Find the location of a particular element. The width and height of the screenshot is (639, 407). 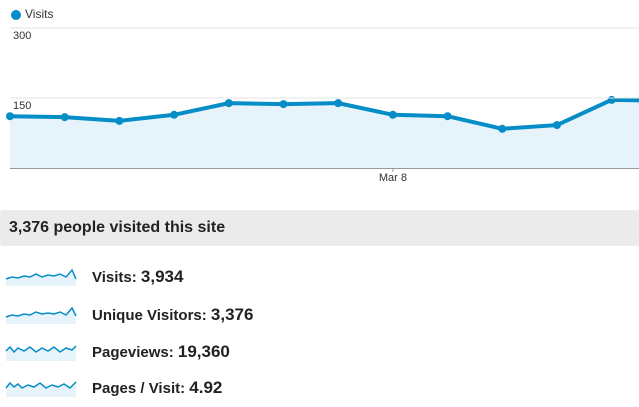

summary-header: 3,376 people visited this site is located at coordinates (319, 228).